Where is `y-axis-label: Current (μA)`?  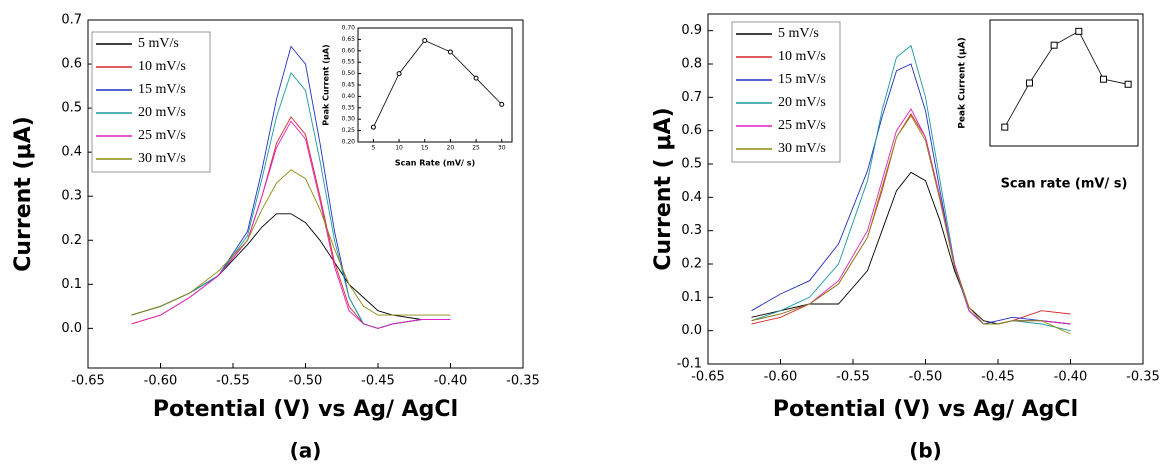 y-axis-label: Current (μA) is located at coordinates (23, 194).